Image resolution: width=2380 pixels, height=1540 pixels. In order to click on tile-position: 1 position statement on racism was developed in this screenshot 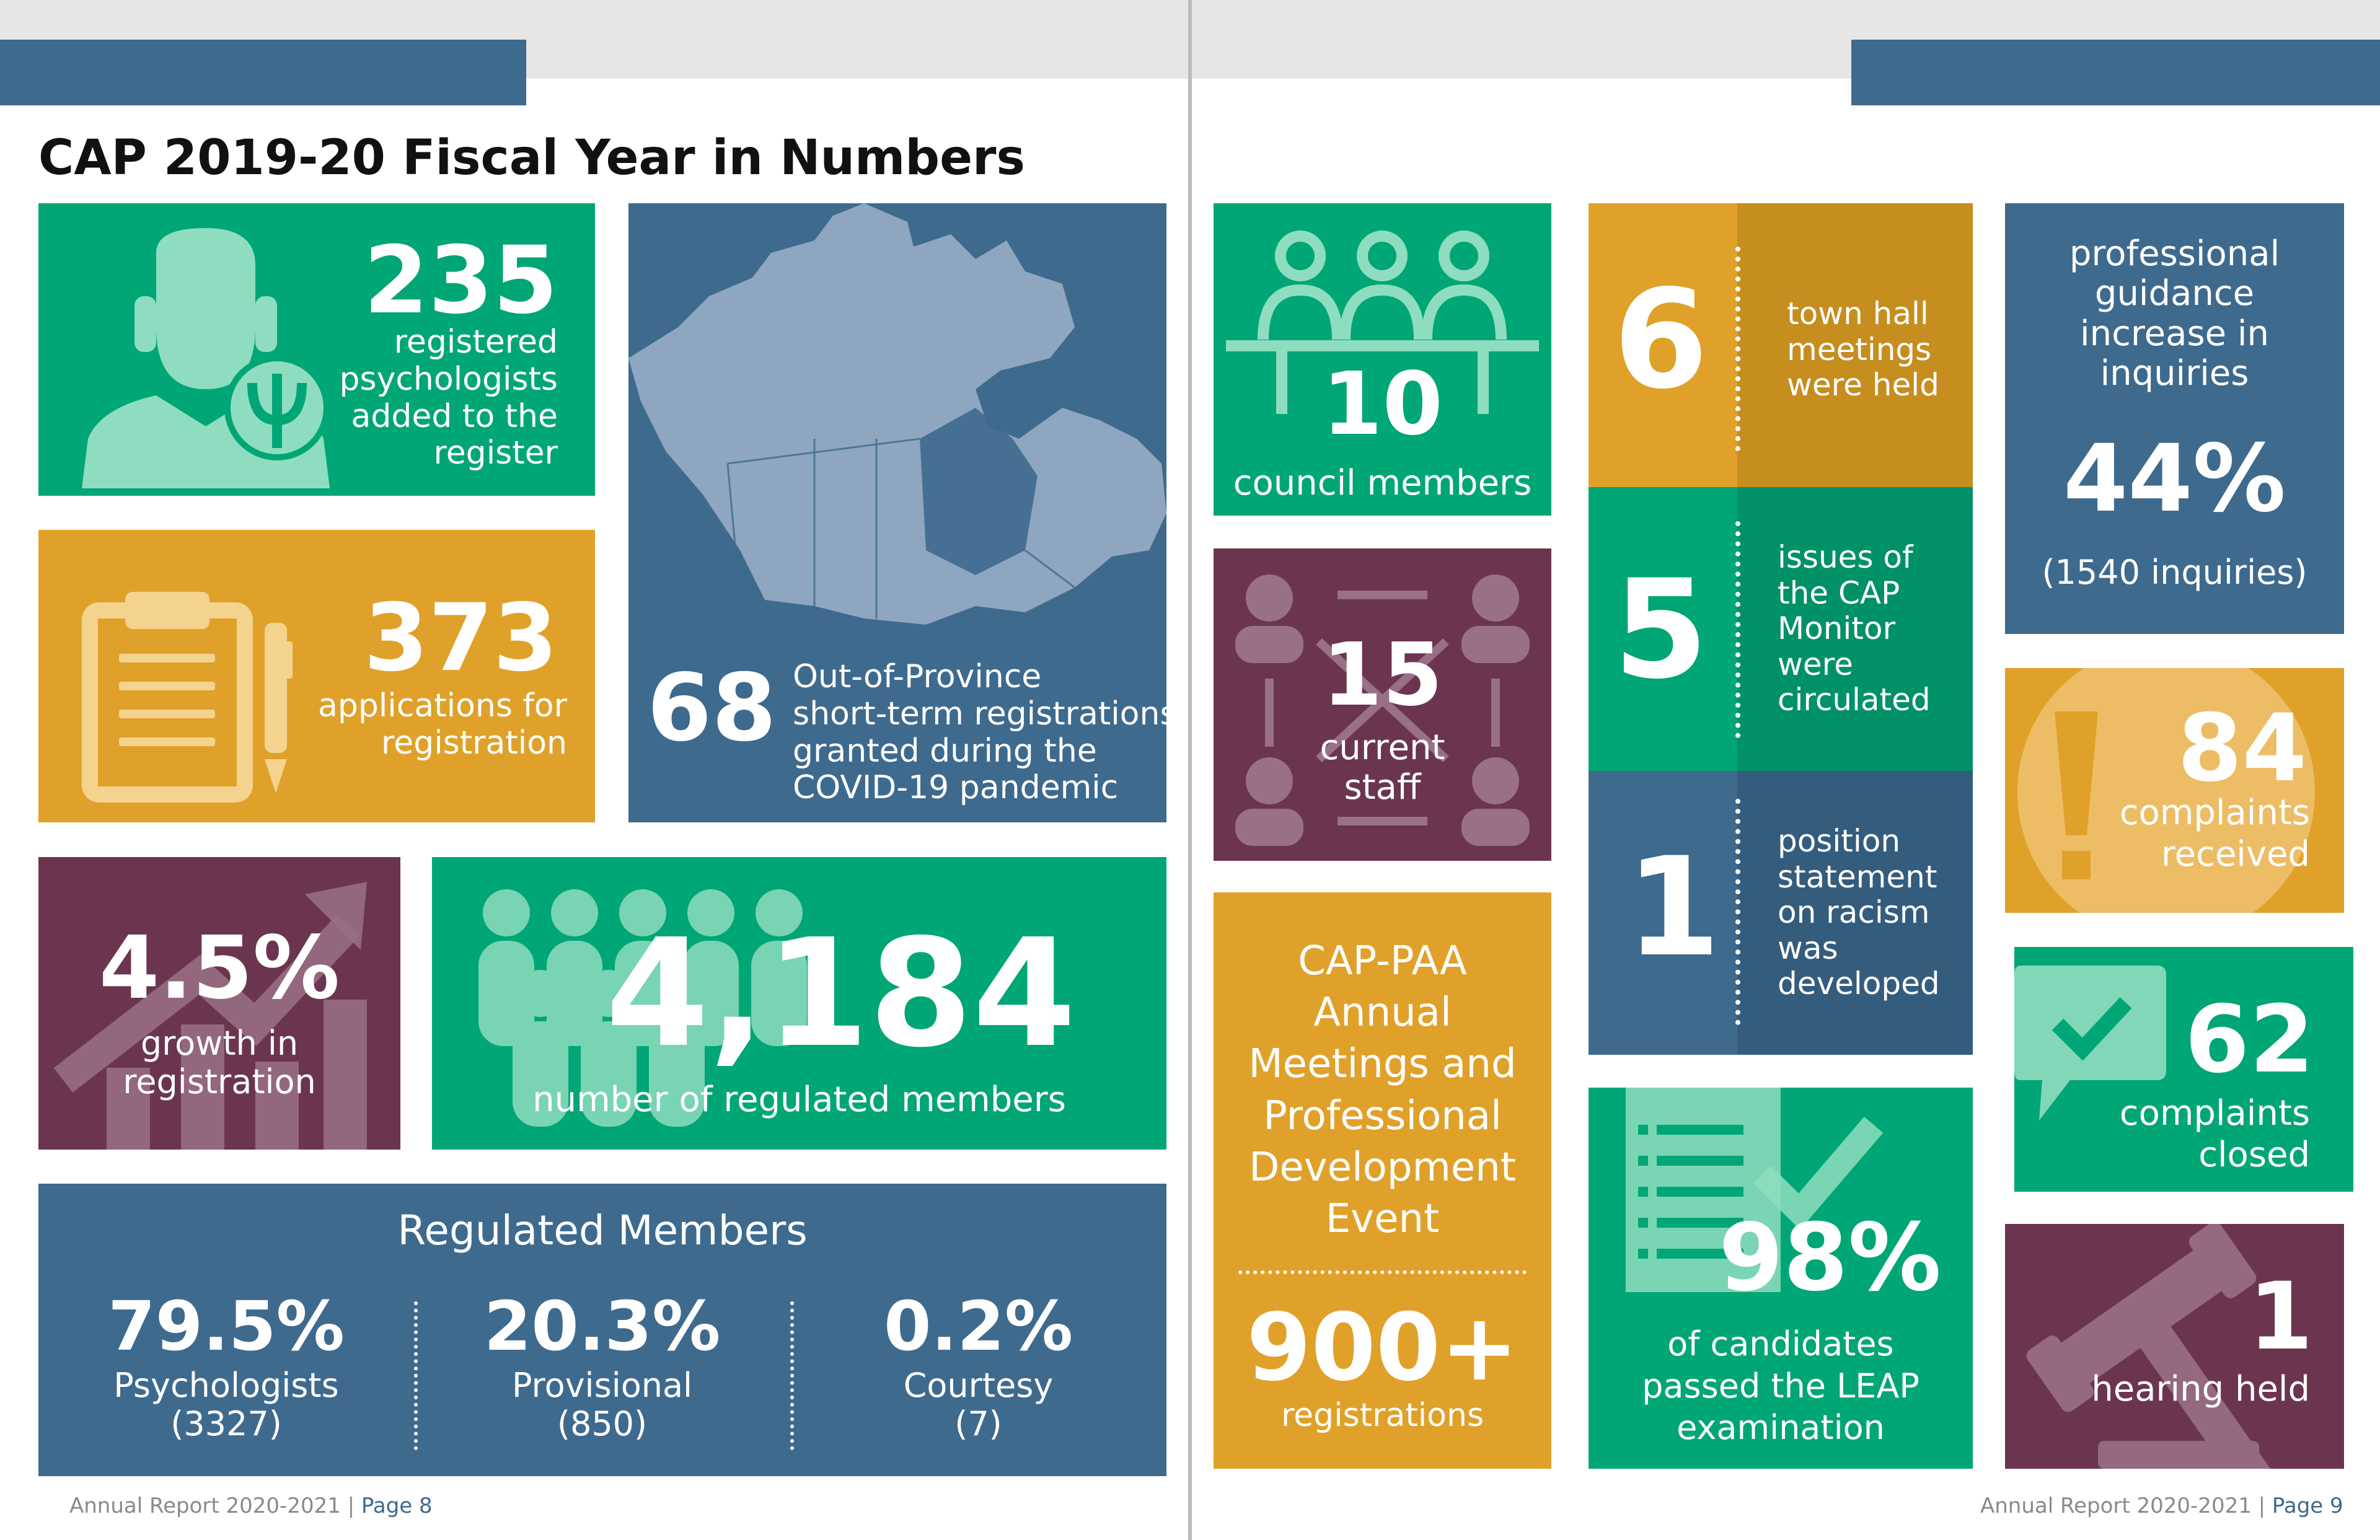, I will do `click(1781, 913)`.